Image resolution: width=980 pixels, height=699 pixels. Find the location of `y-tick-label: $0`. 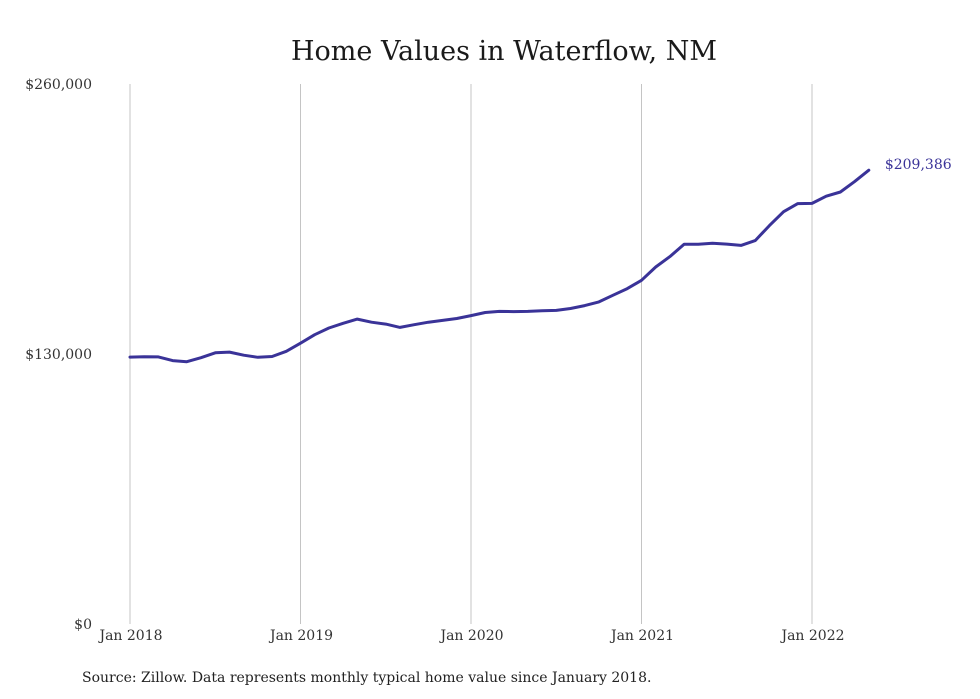

y-tick-label: $0 is located at coordinates (83, 625).